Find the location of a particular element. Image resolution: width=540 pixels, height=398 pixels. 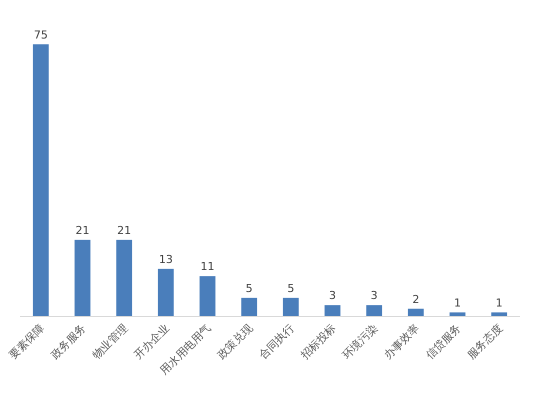

x-tick-label: 要素保障 is located at coordinates (26, 342).